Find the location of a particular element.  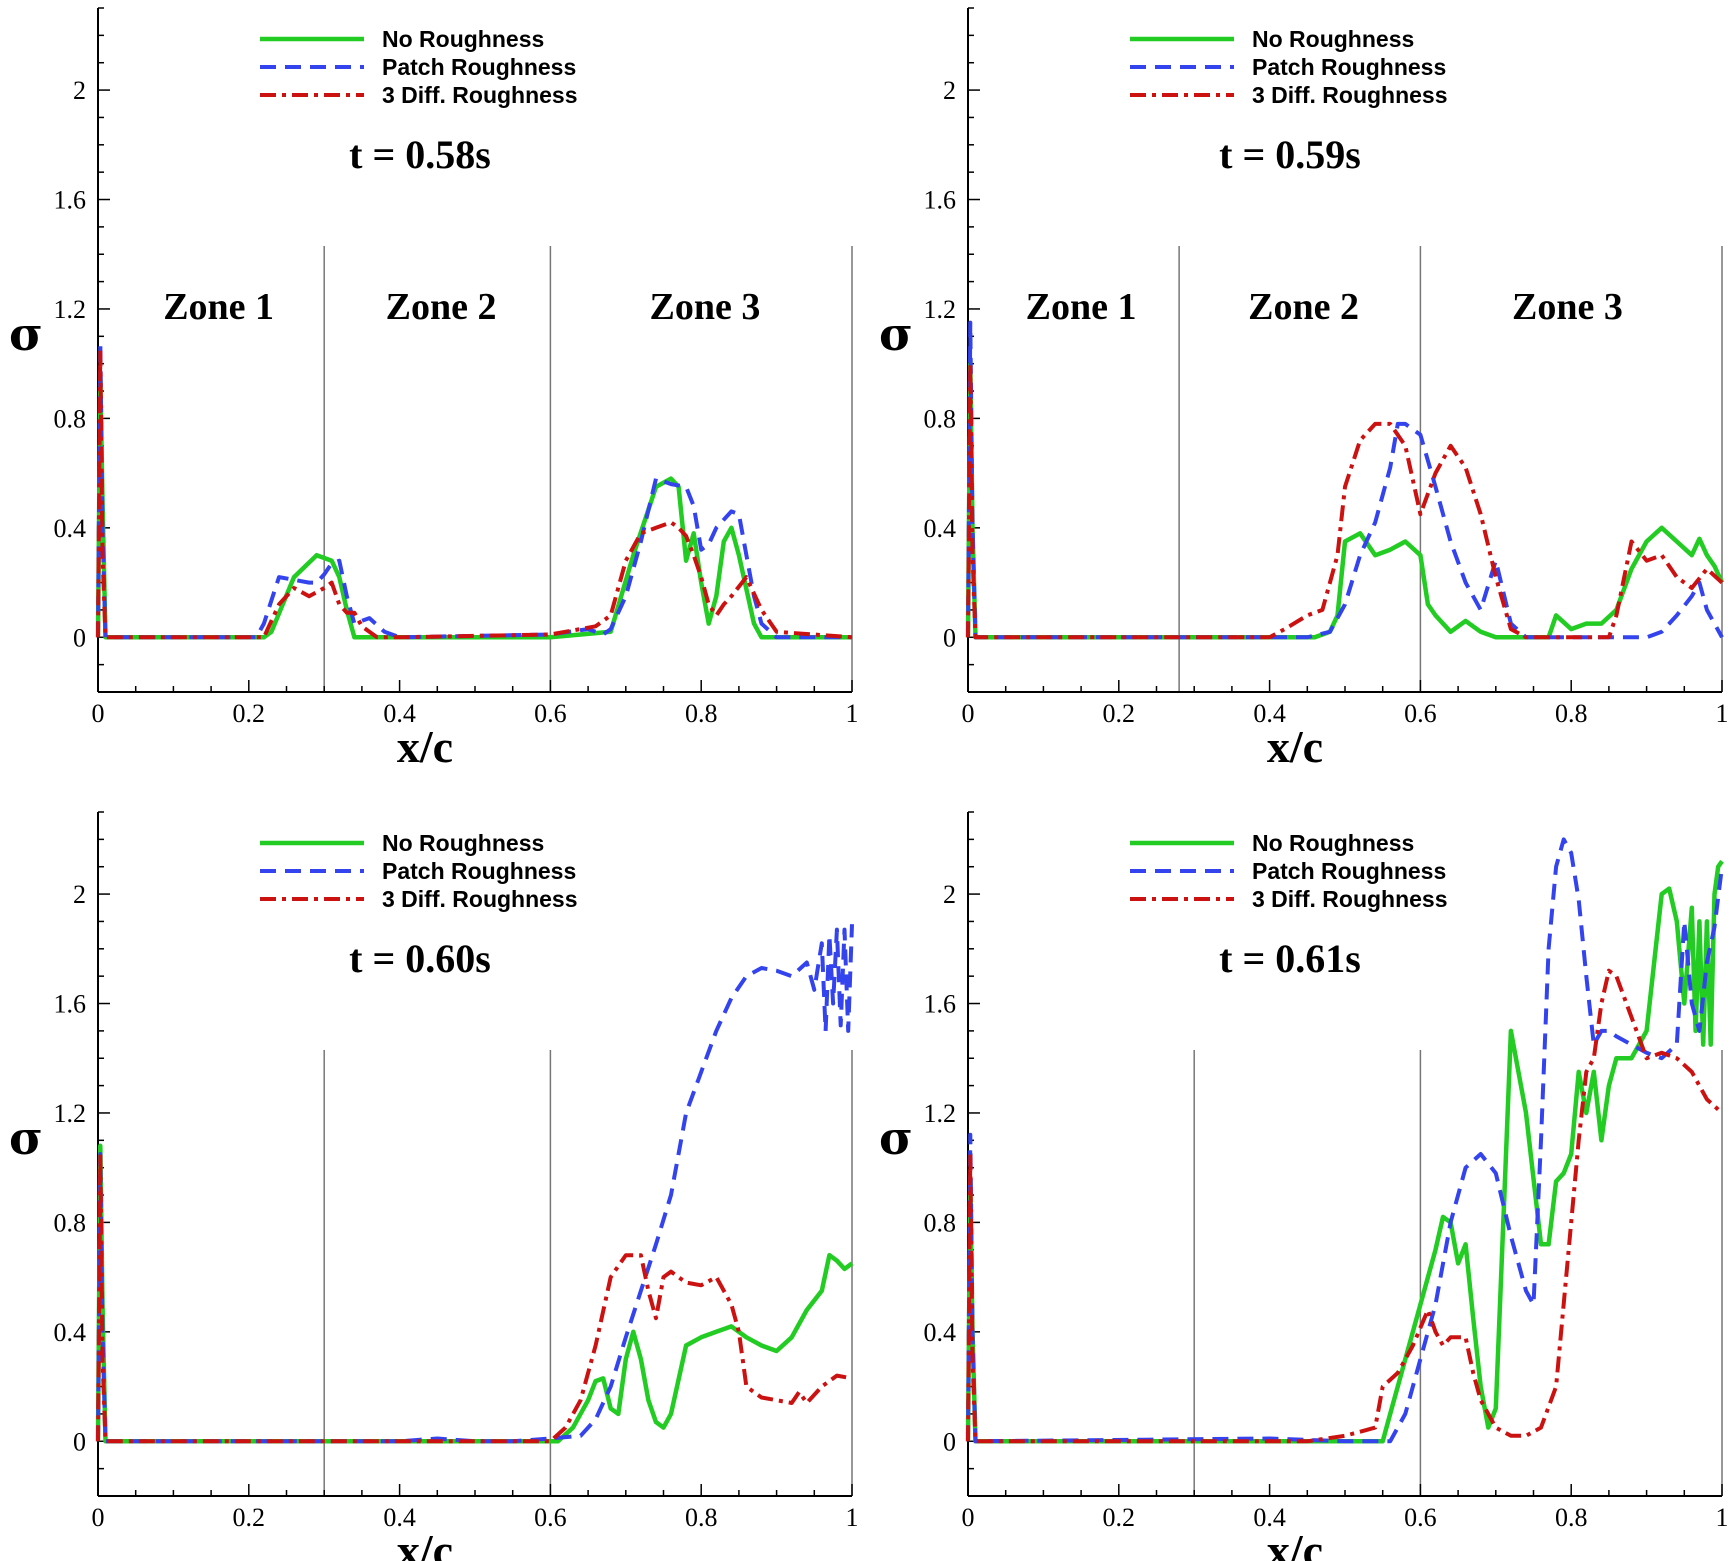

time-label: t = 0.59s is located at coordinates (1290, 154).